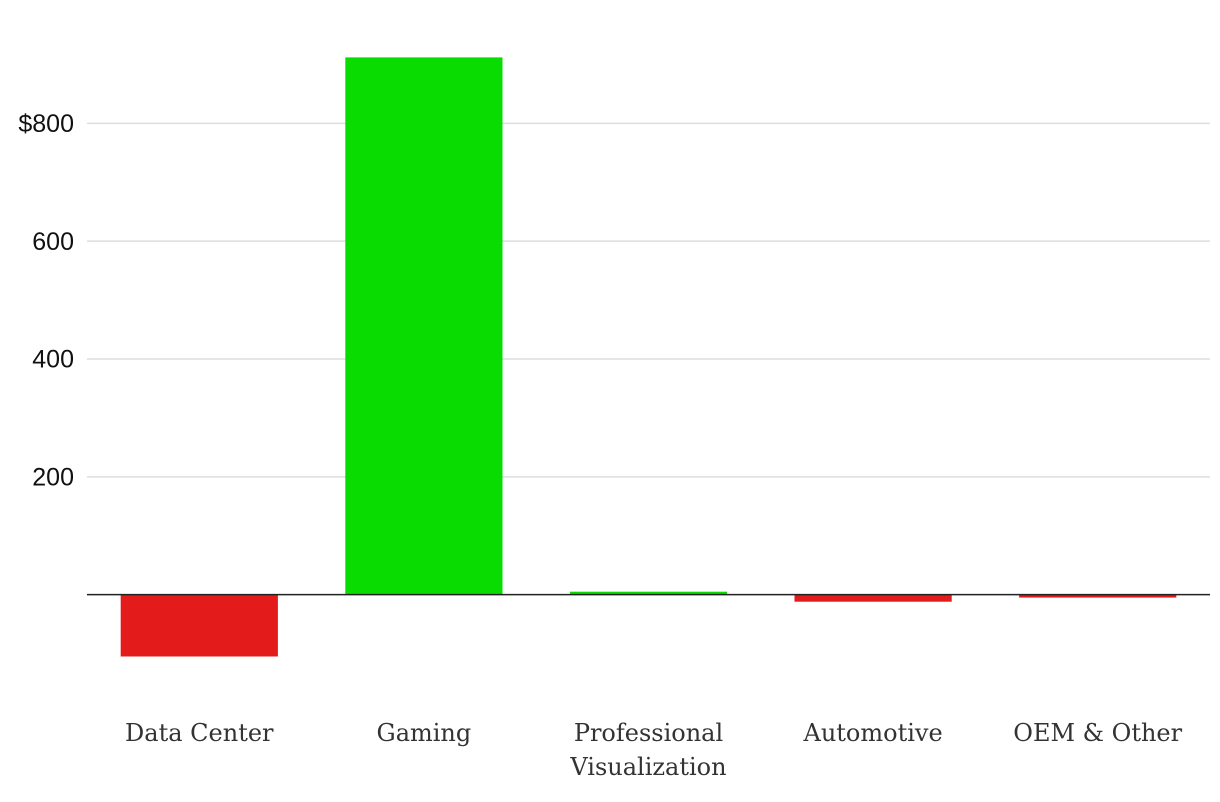  What do you see at coordinates (1098, 733) in the screenshot?
I see `x-tick-label: OEM & Other` at bounding box center [1098, 733].